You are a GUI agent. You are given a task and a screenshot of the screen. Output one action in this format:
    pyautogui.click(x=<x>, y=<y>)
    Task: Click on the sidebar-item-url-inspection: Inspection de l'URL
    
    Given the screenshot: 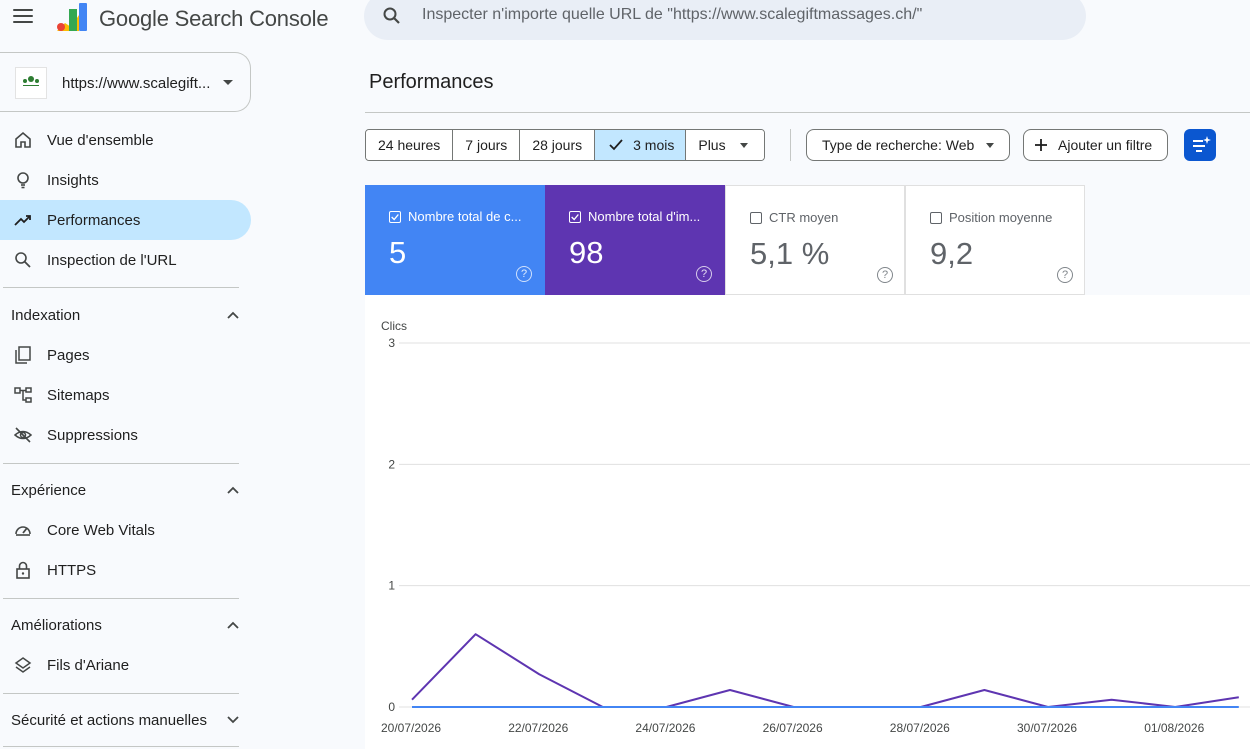 What is the action you would take?
    pyautogui.click(x=125, y=260)
    